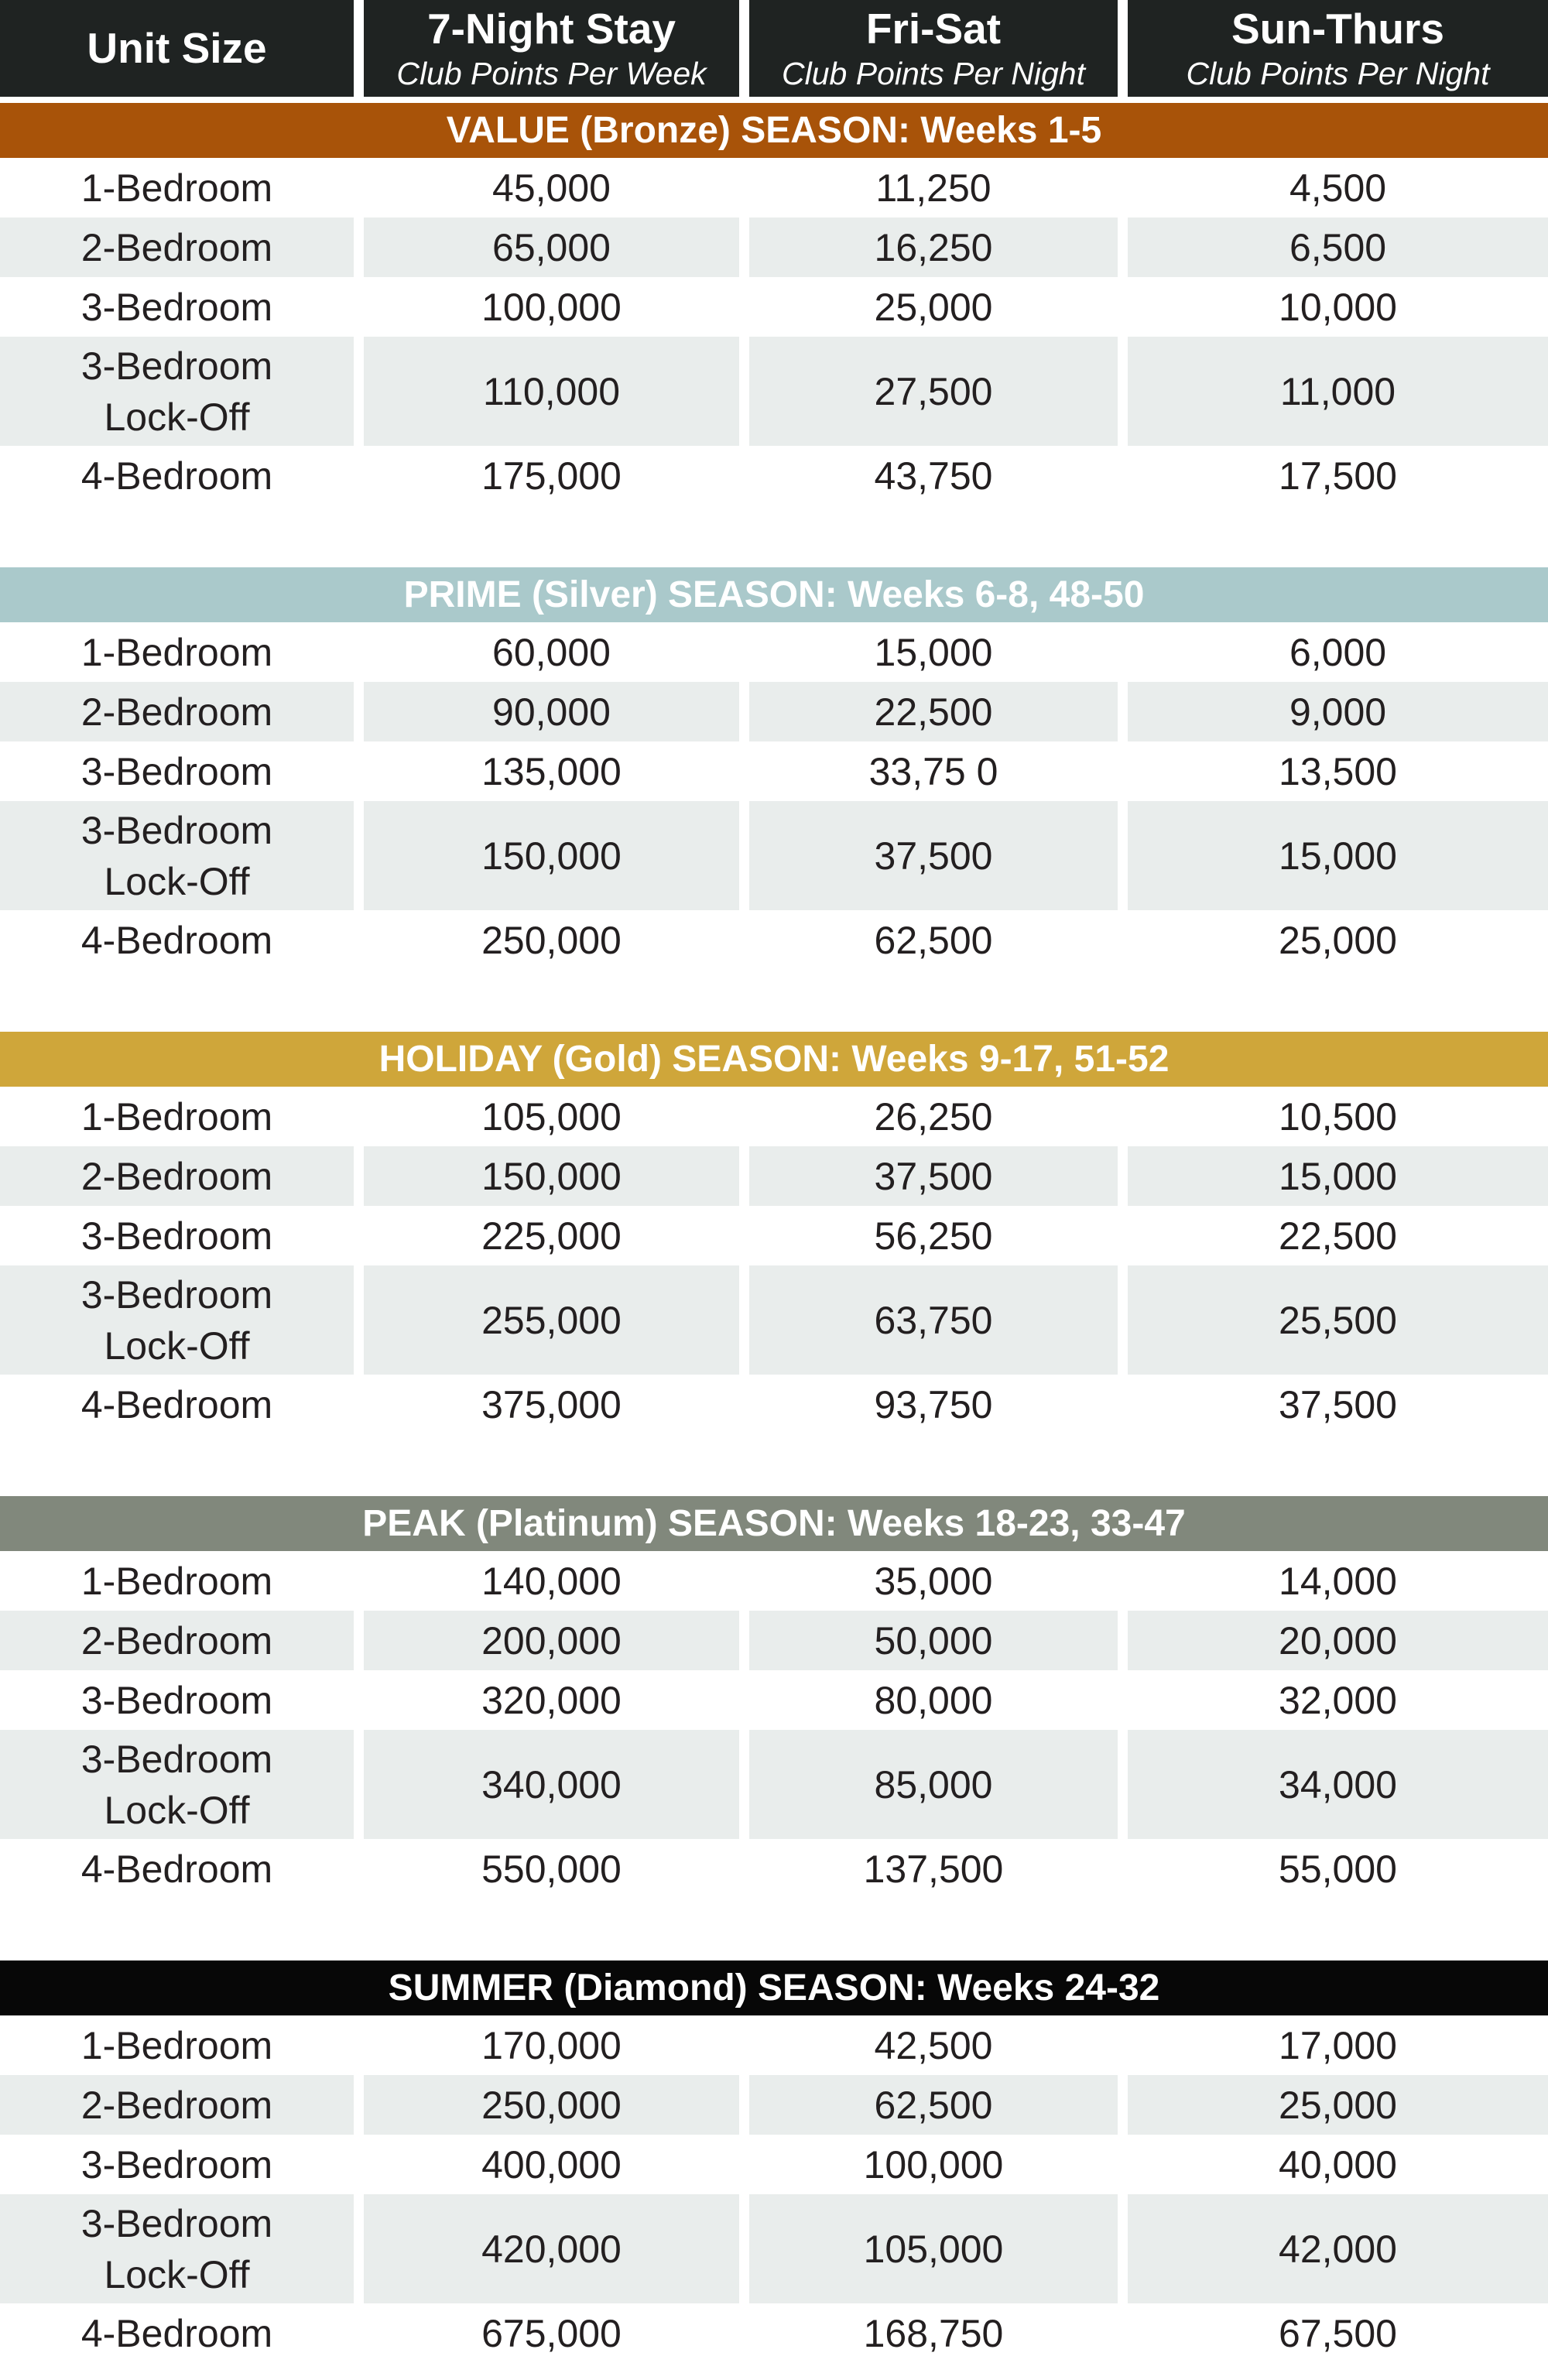 This screenshot has height=2380, width=1548. I want to click on seven-night-value: 110,000, so click(551, 391).